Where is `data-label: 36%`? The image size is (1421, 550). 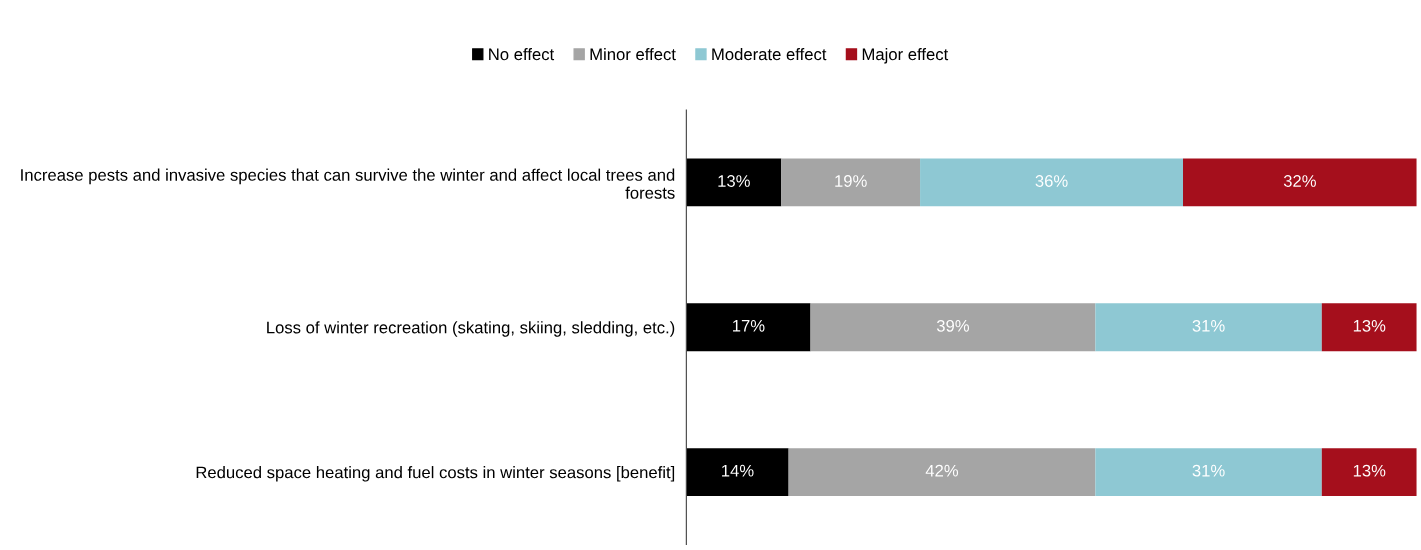
data-label: 36% is located at coordinates (1051, 181).